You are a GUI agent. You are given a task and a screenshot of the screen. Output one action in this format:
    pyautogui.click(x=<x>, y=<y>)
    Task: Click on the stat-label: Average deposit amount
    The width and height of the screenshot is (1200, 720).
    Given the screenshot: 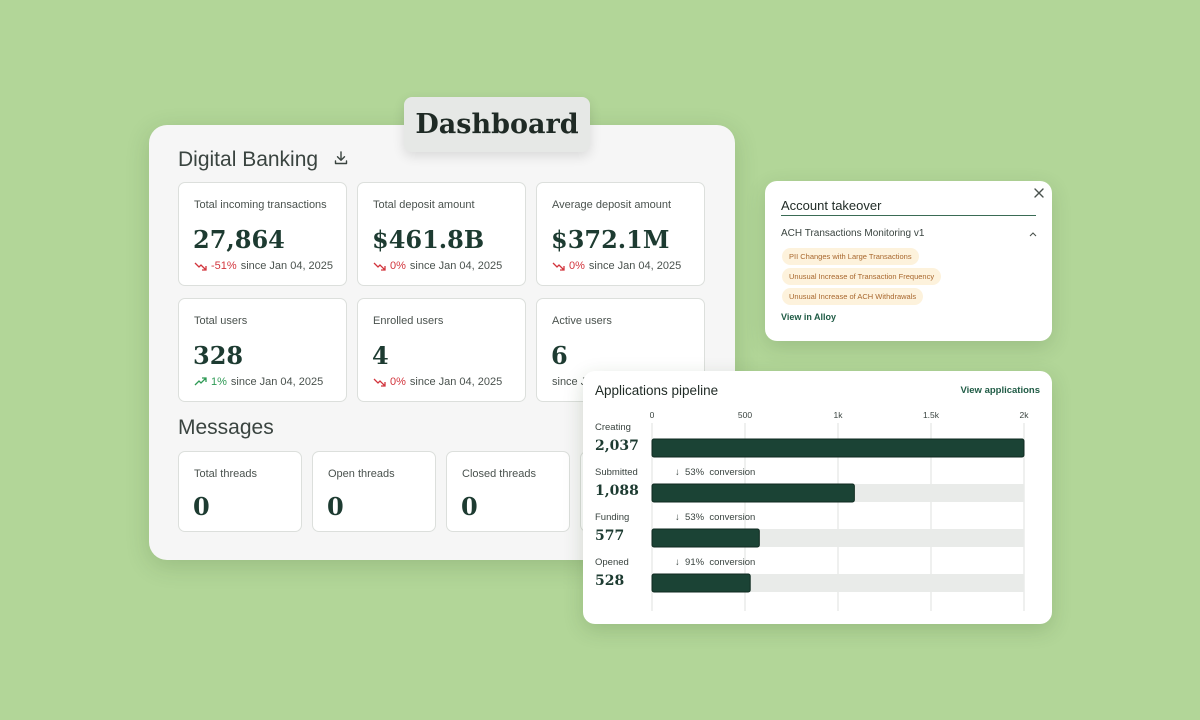 What is the action you would take?
    pyautogui.click(x=612, y=205)
    